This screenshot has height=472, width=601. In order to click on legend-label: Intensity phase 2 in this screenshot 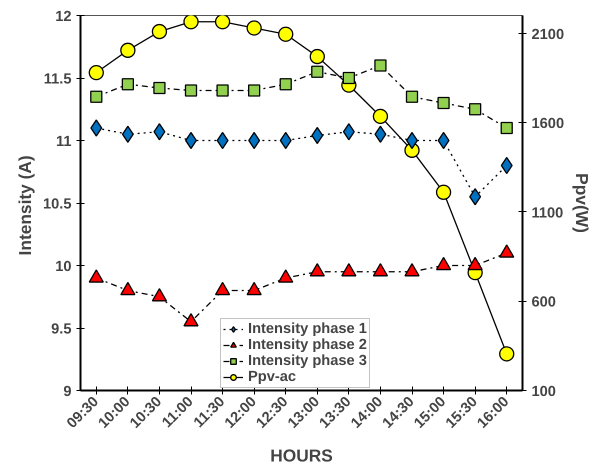, I will do `click(307, 345)`.